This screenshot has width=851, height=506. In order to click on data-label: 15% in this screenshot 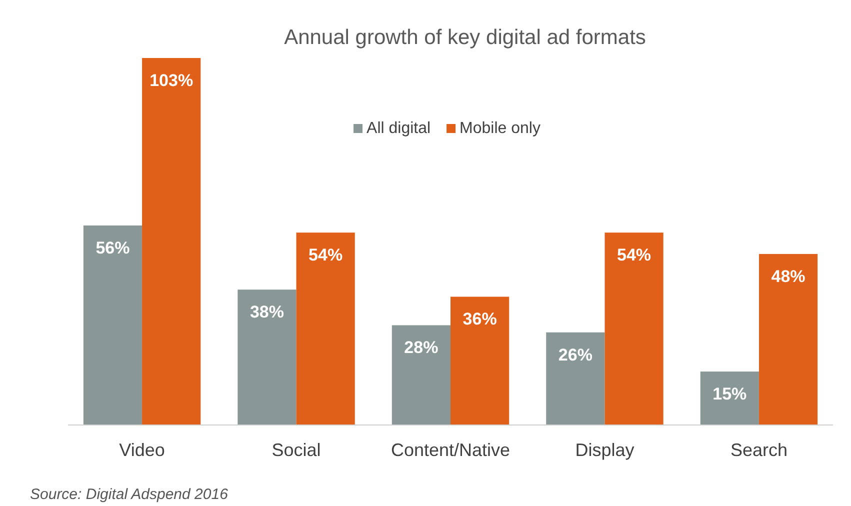, I will do `click(729, 394)`.